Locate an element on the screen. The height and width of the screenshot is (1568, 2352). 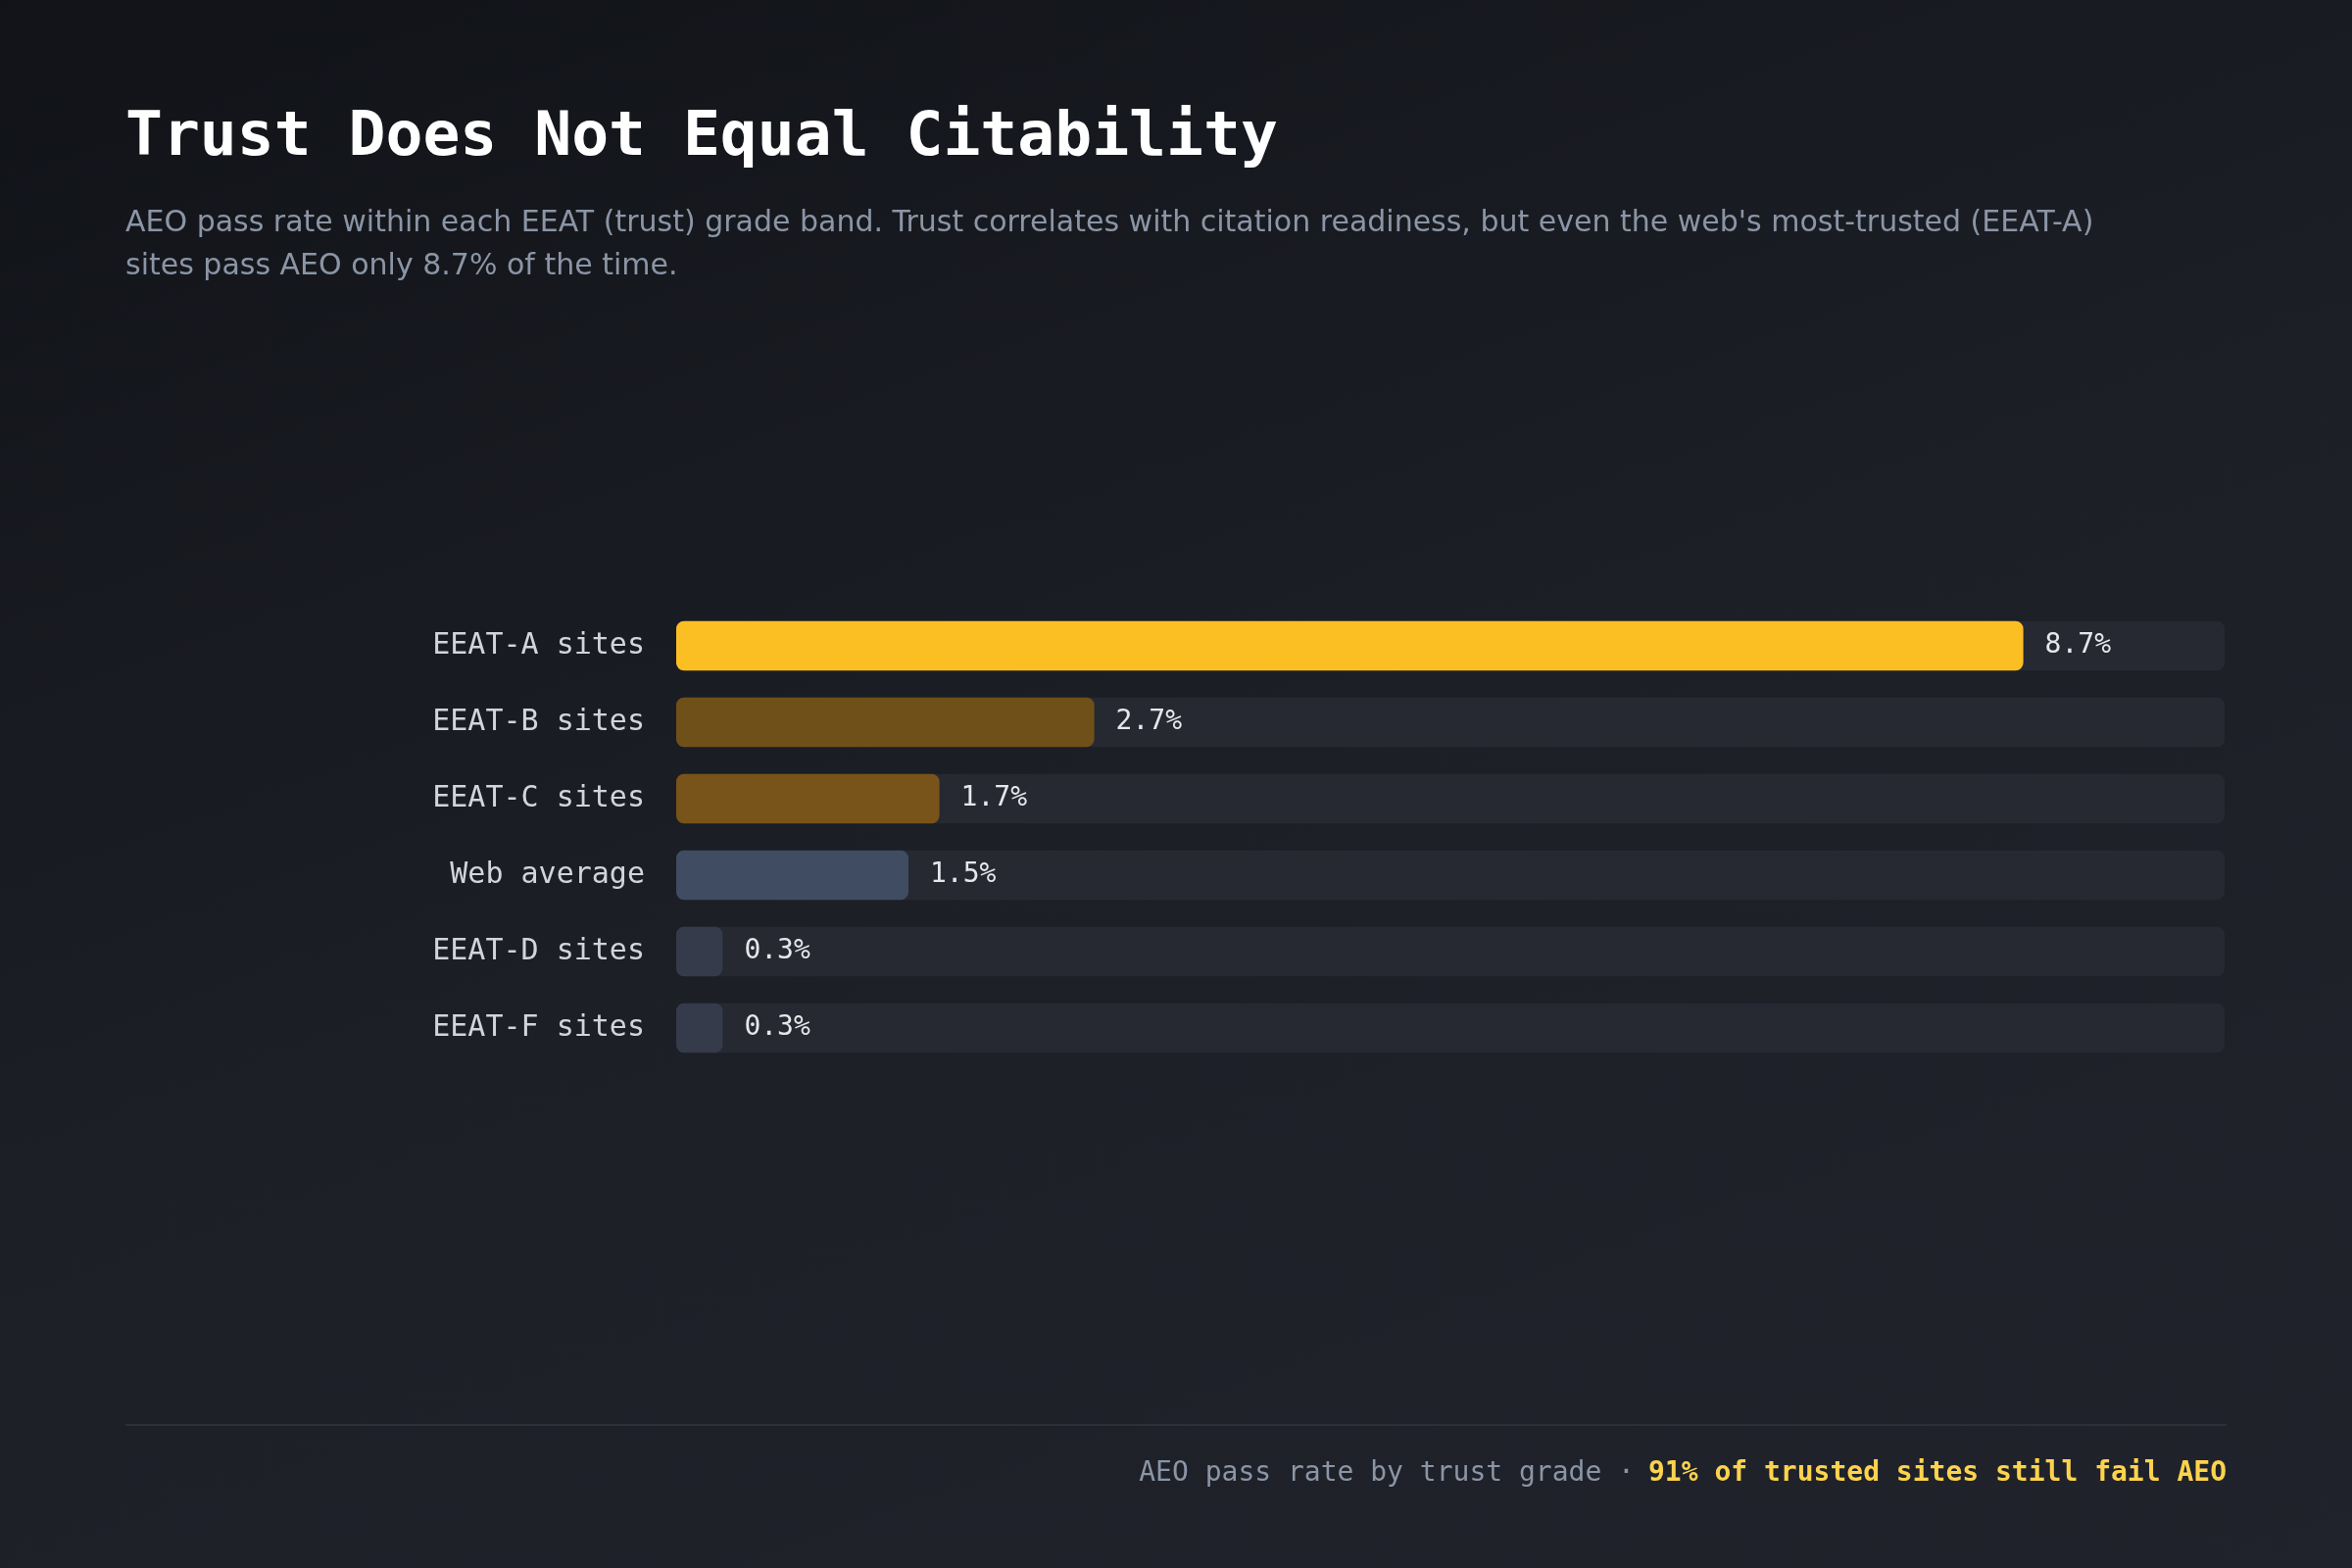
y-tick-label: EEAT-B sites is located at coordinates (538, 720).